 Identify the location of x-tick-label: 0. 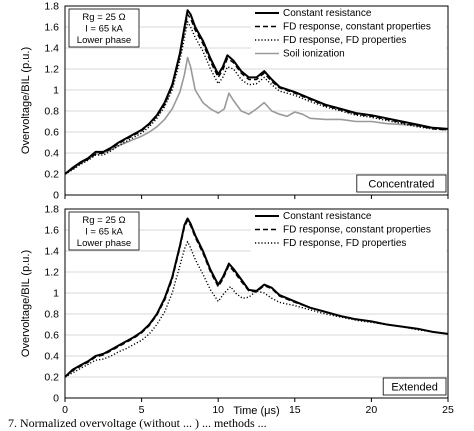
(65, 410).